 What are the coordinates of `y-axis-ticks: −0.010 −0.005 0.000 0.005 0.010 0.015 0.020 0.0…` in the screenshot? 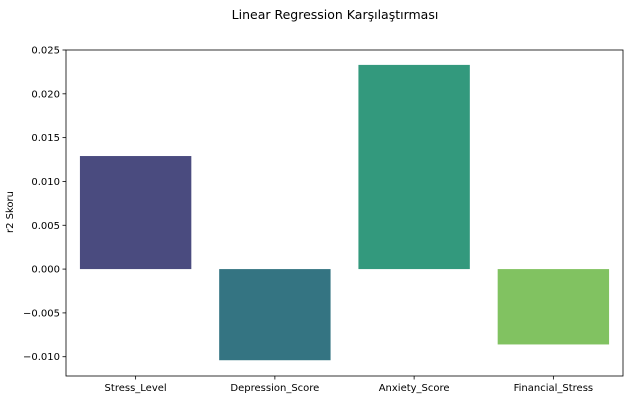 It's located at (44, 204).